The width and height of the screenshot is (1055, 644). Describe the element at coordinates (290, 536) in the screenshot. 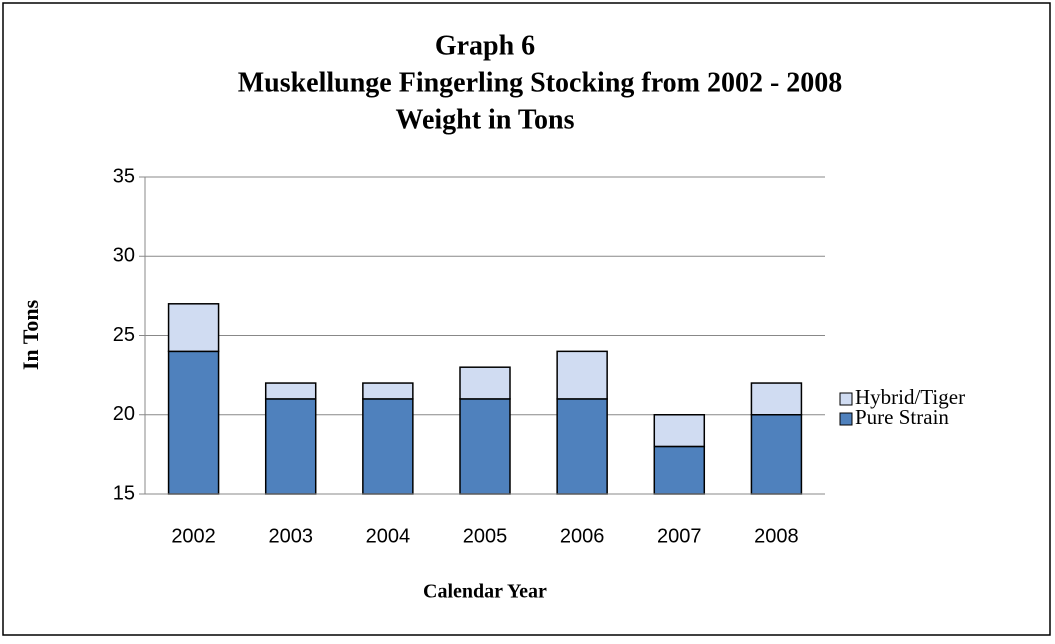

I see `x-tick-label: 2003` at that location.